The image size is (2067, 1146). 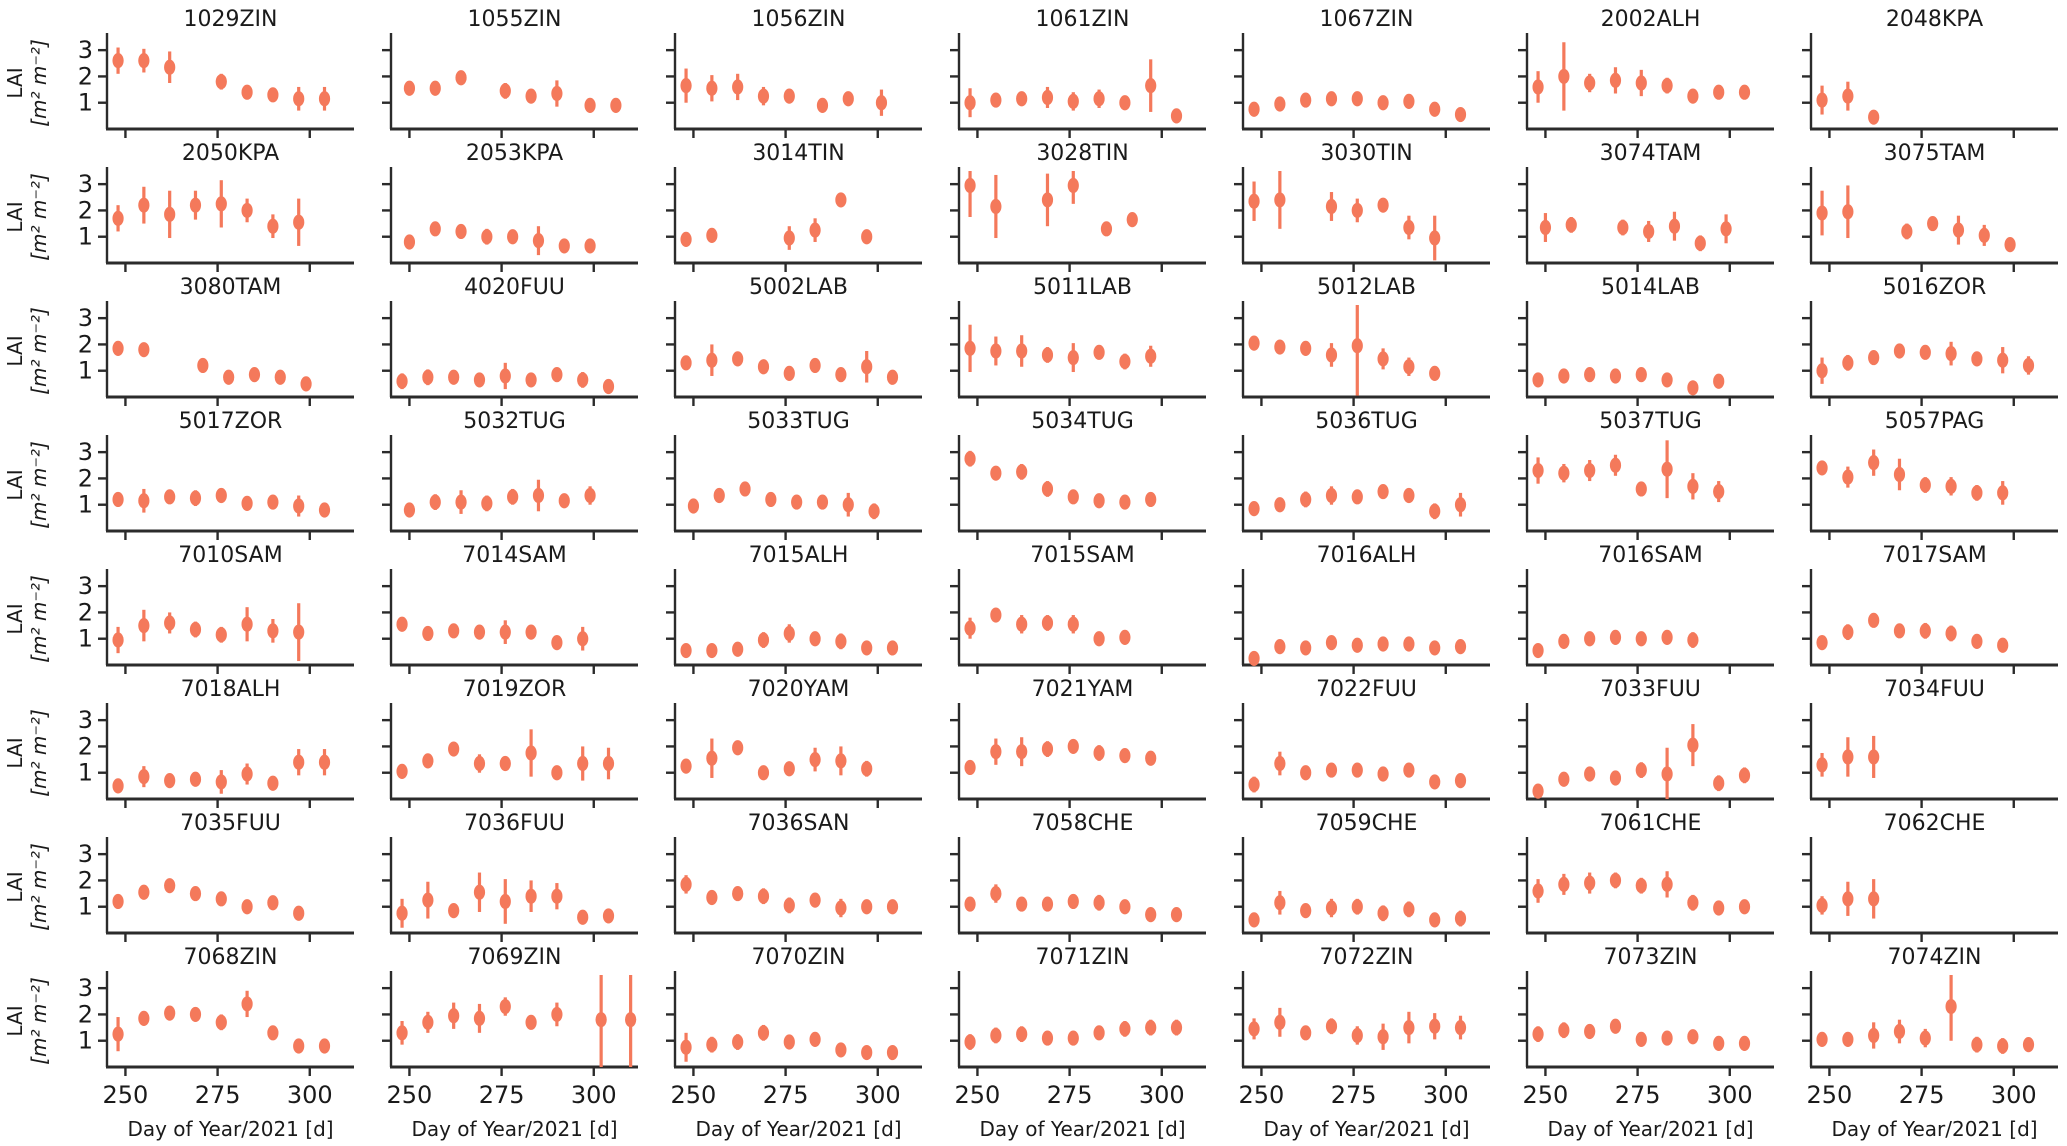 I want to click on subplot-title: 7036SAN, so click(x=799, y=823).